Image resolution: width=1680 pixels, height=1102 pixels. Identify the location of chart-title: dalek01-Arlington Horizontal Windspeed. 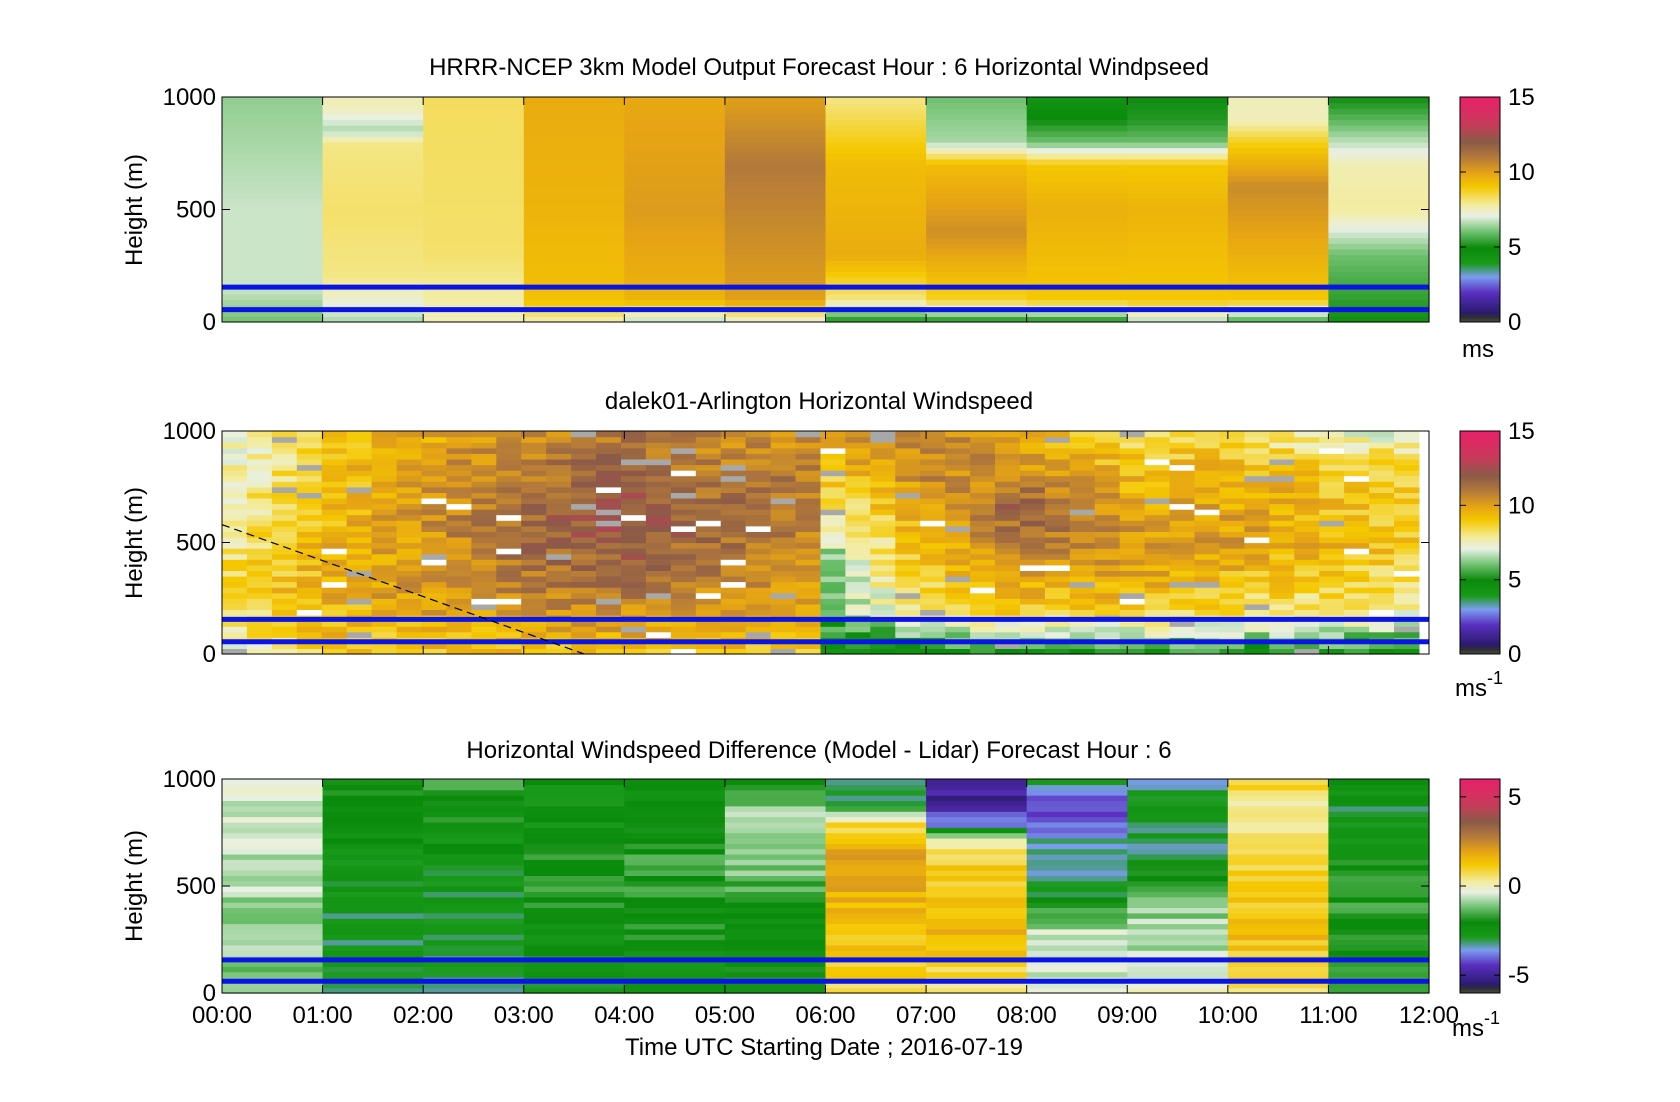
(819, 401).